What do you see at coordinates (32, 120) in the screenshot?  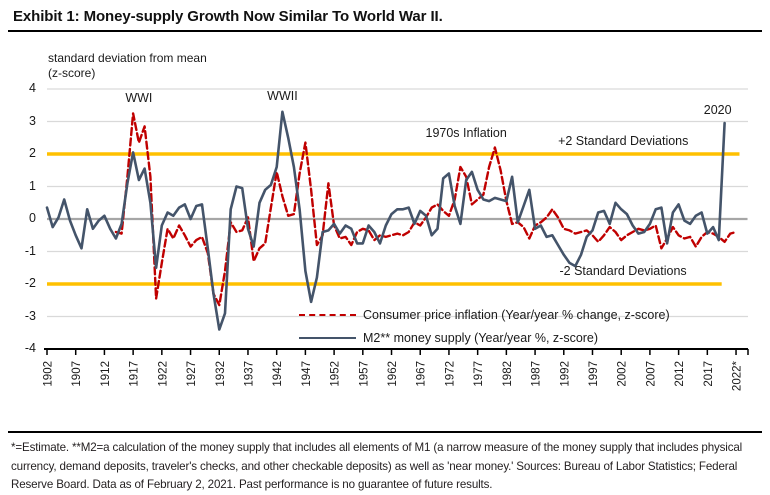 I see `y-tick-label: 3` at bounding box center [32, 120].